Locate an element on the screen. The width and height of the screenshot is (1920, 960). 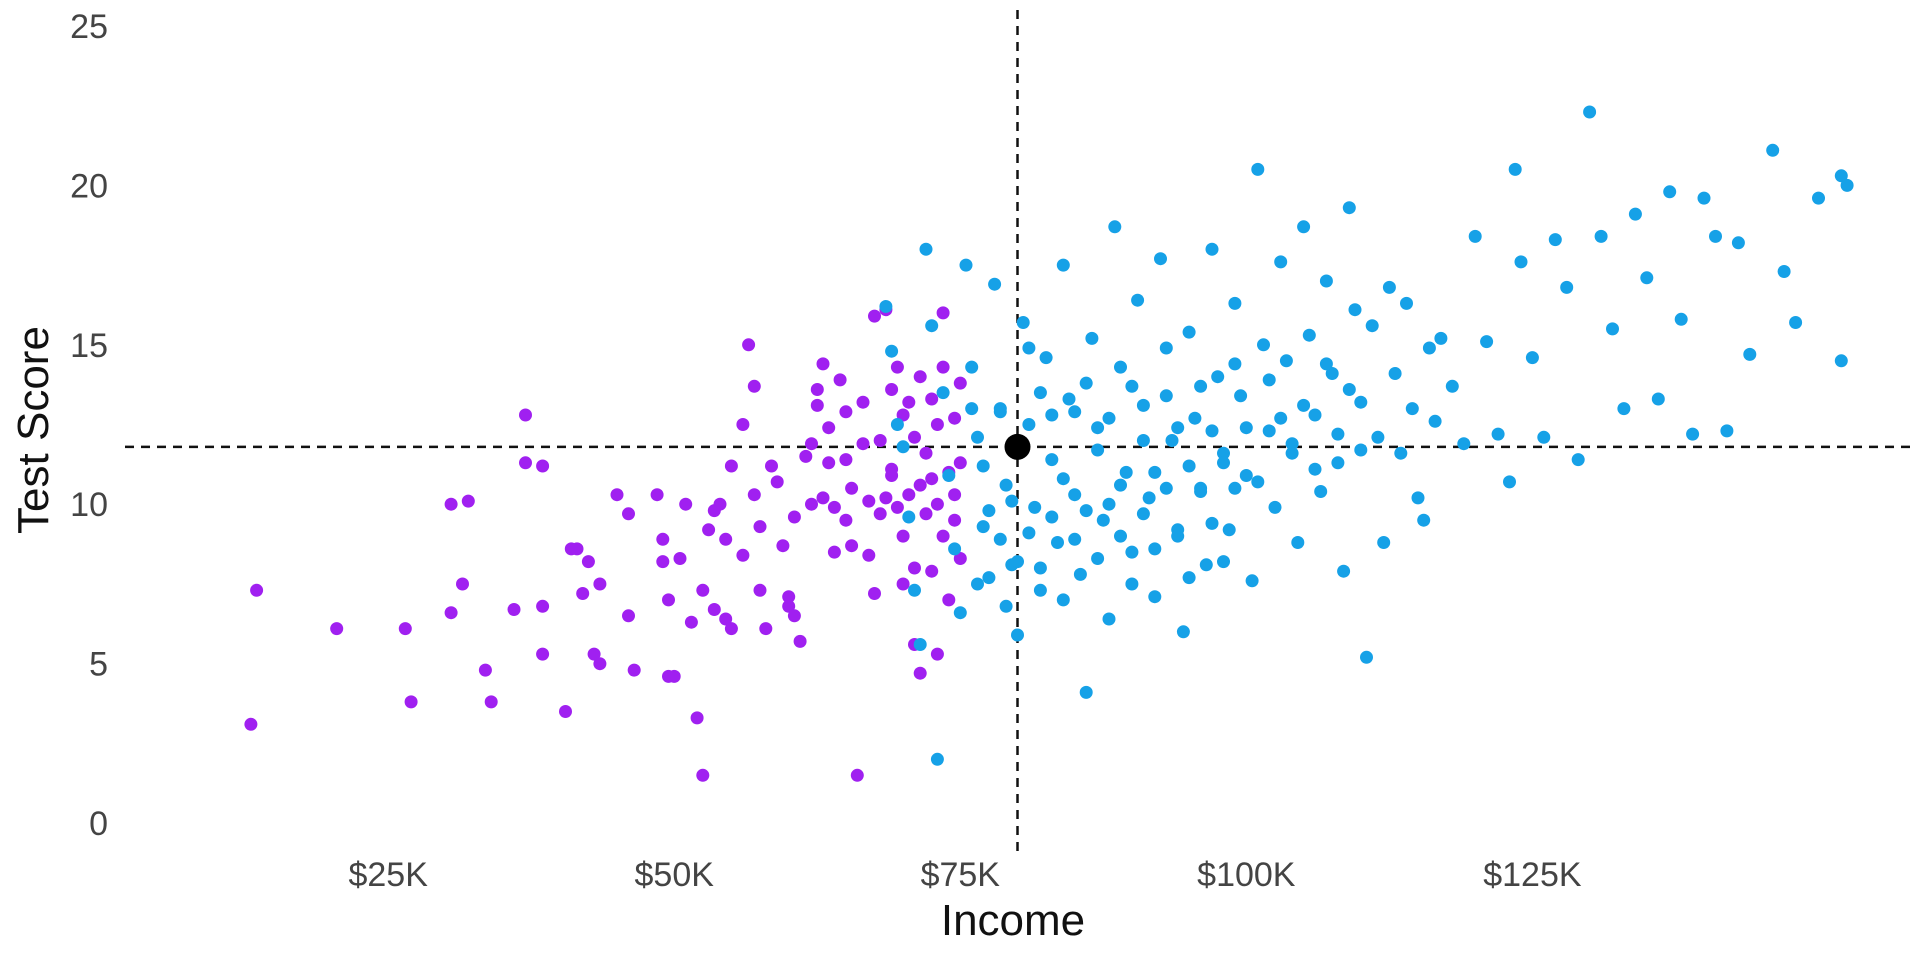
x-tick-label: $125K is located at coordinates (1532, 875).